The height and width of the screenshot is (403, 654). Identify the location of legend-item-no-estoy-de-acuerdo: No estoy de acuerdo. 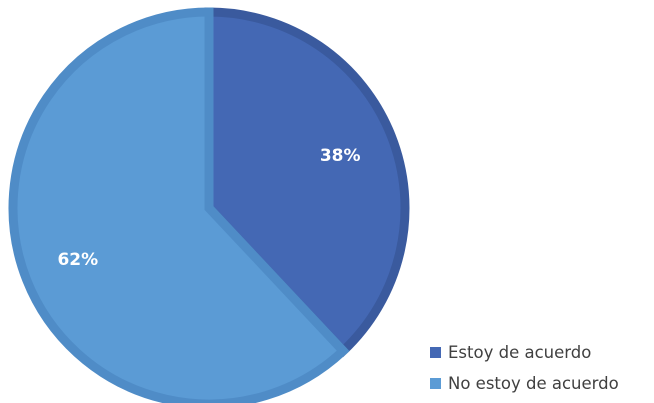
(542, 383).